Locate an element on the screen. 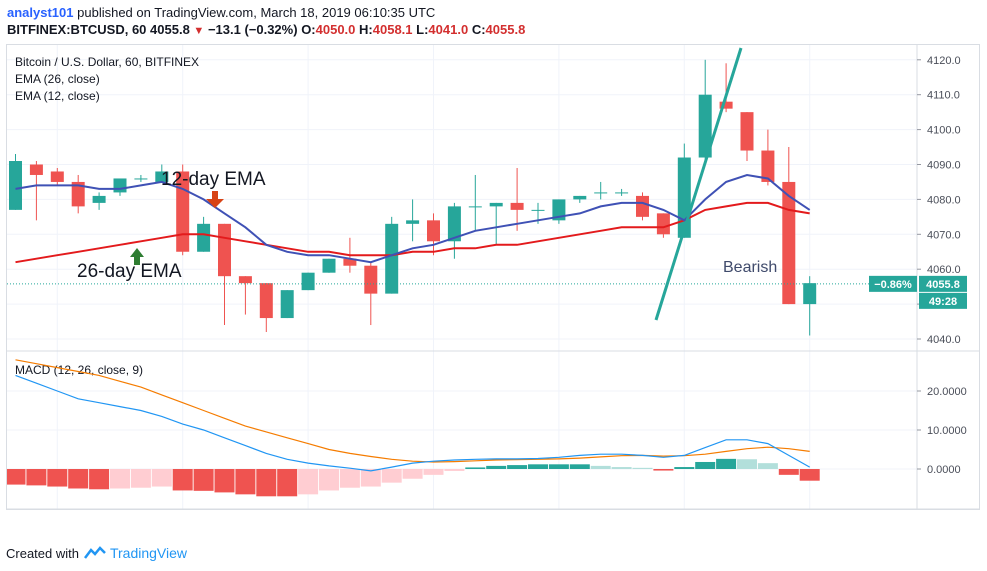 The image size is (987, 571). created-with-text: Created with is located at coordinates (42, 553).